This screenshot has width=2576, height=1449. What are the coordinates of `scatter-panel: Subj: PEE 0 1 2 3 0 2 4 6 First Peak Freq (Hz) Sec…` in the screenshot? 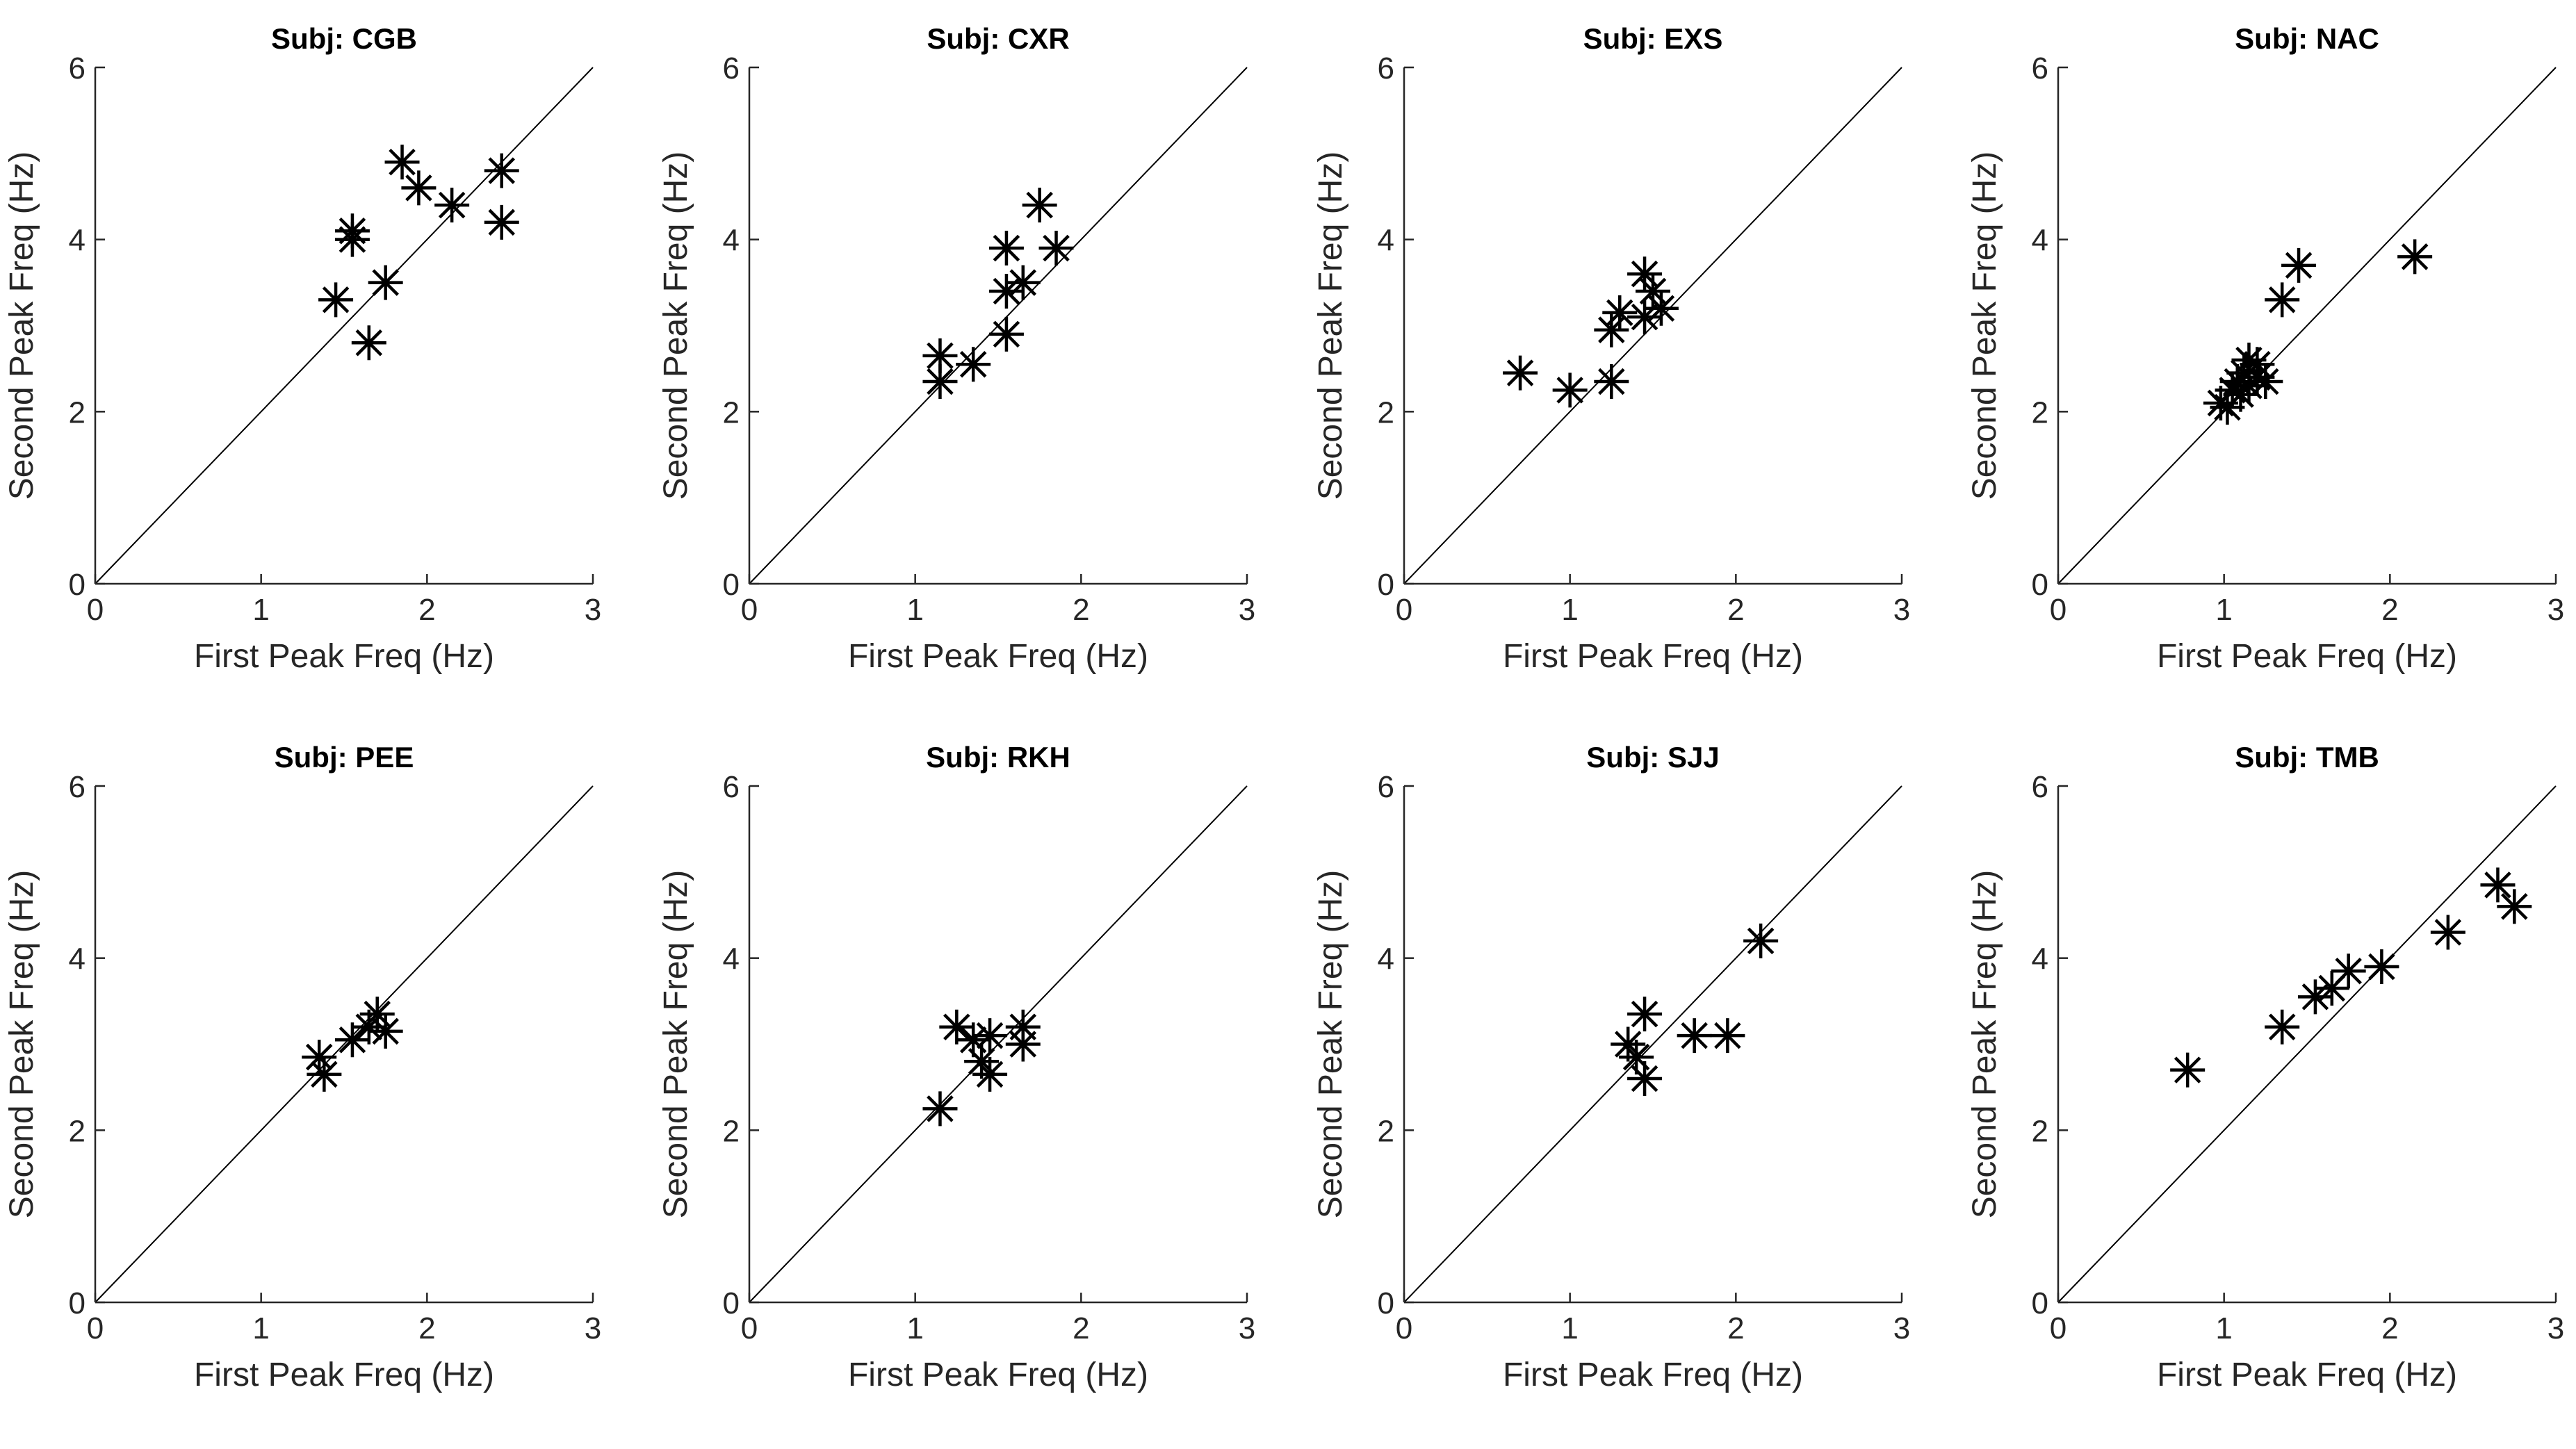 It's located at (302, 1067).